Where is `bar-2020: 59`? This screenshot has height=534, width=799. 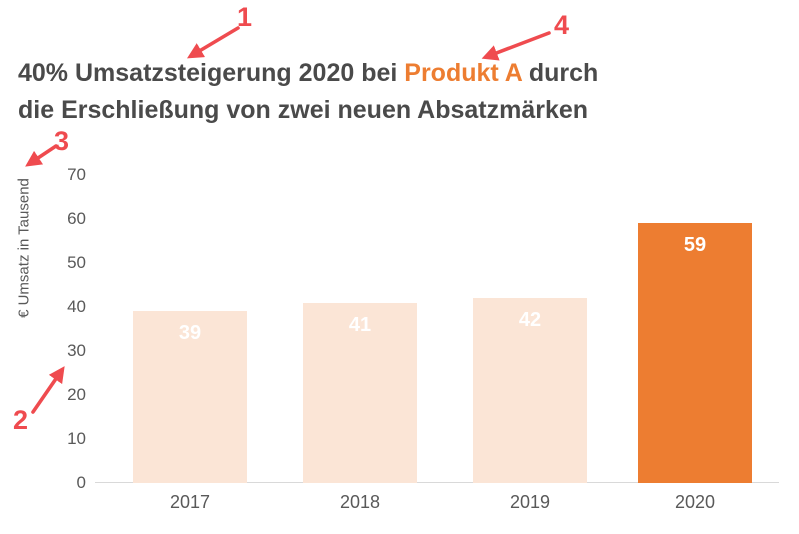
bar-2020: 59 is located at coordinates (695, 353).